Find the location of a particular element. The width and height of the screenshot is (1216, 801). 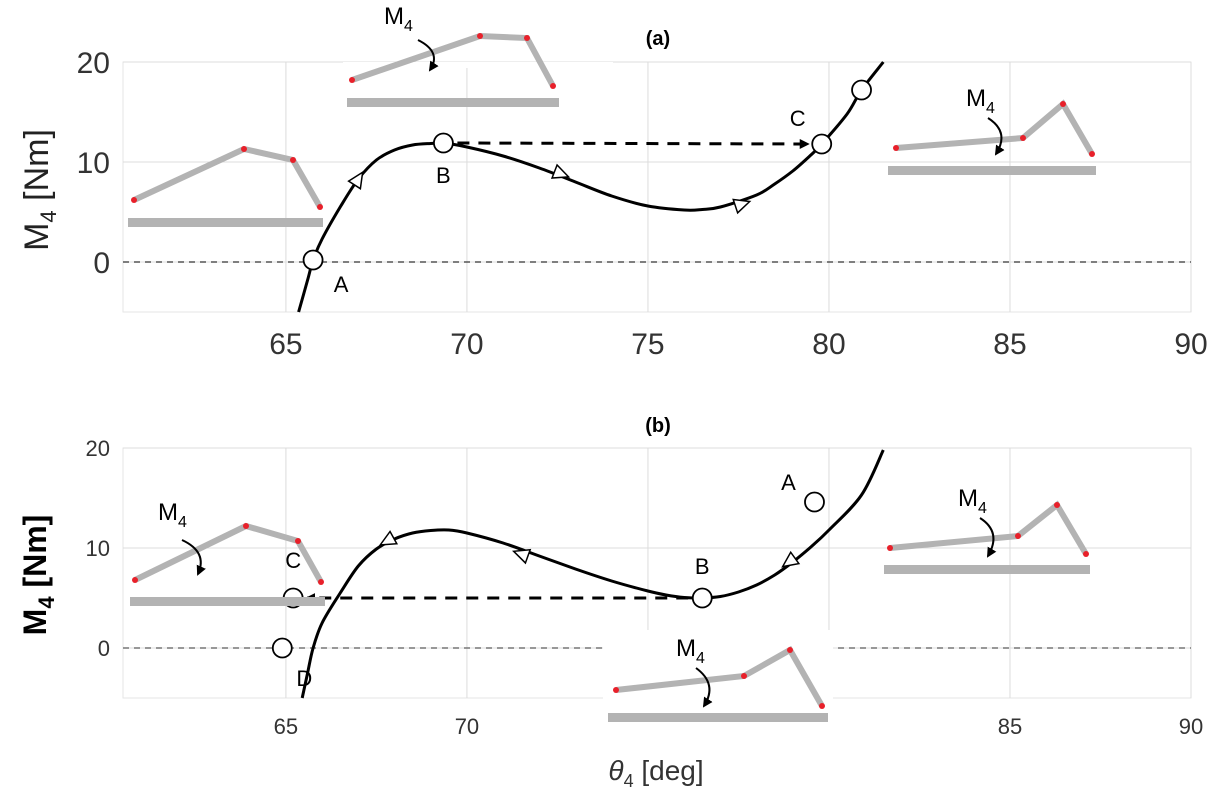

x-tick-label-b-5: 90 is located at coordinates (1191, 726).